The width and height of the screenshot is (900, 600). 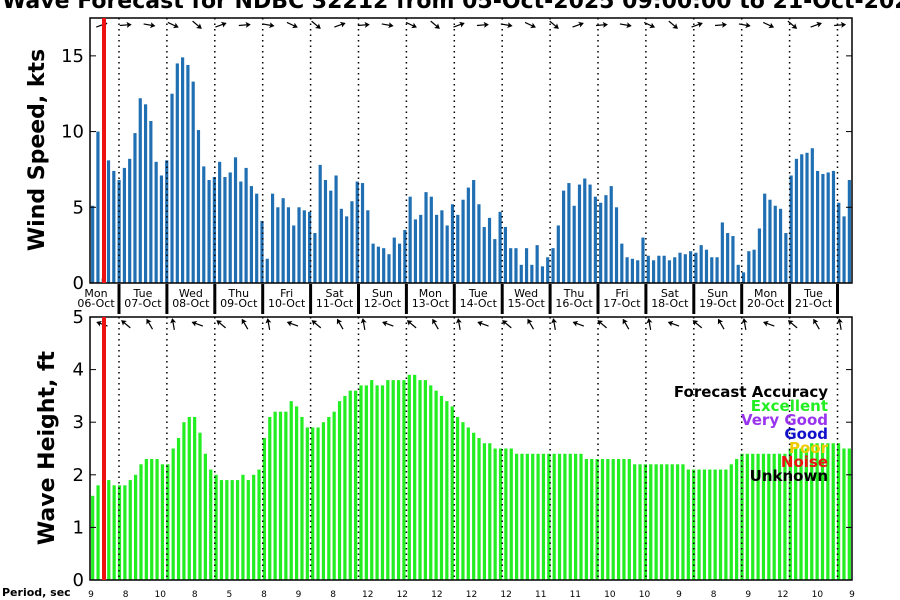 I want to click on day-date: 18-Oct, so click(x=670, y=303).